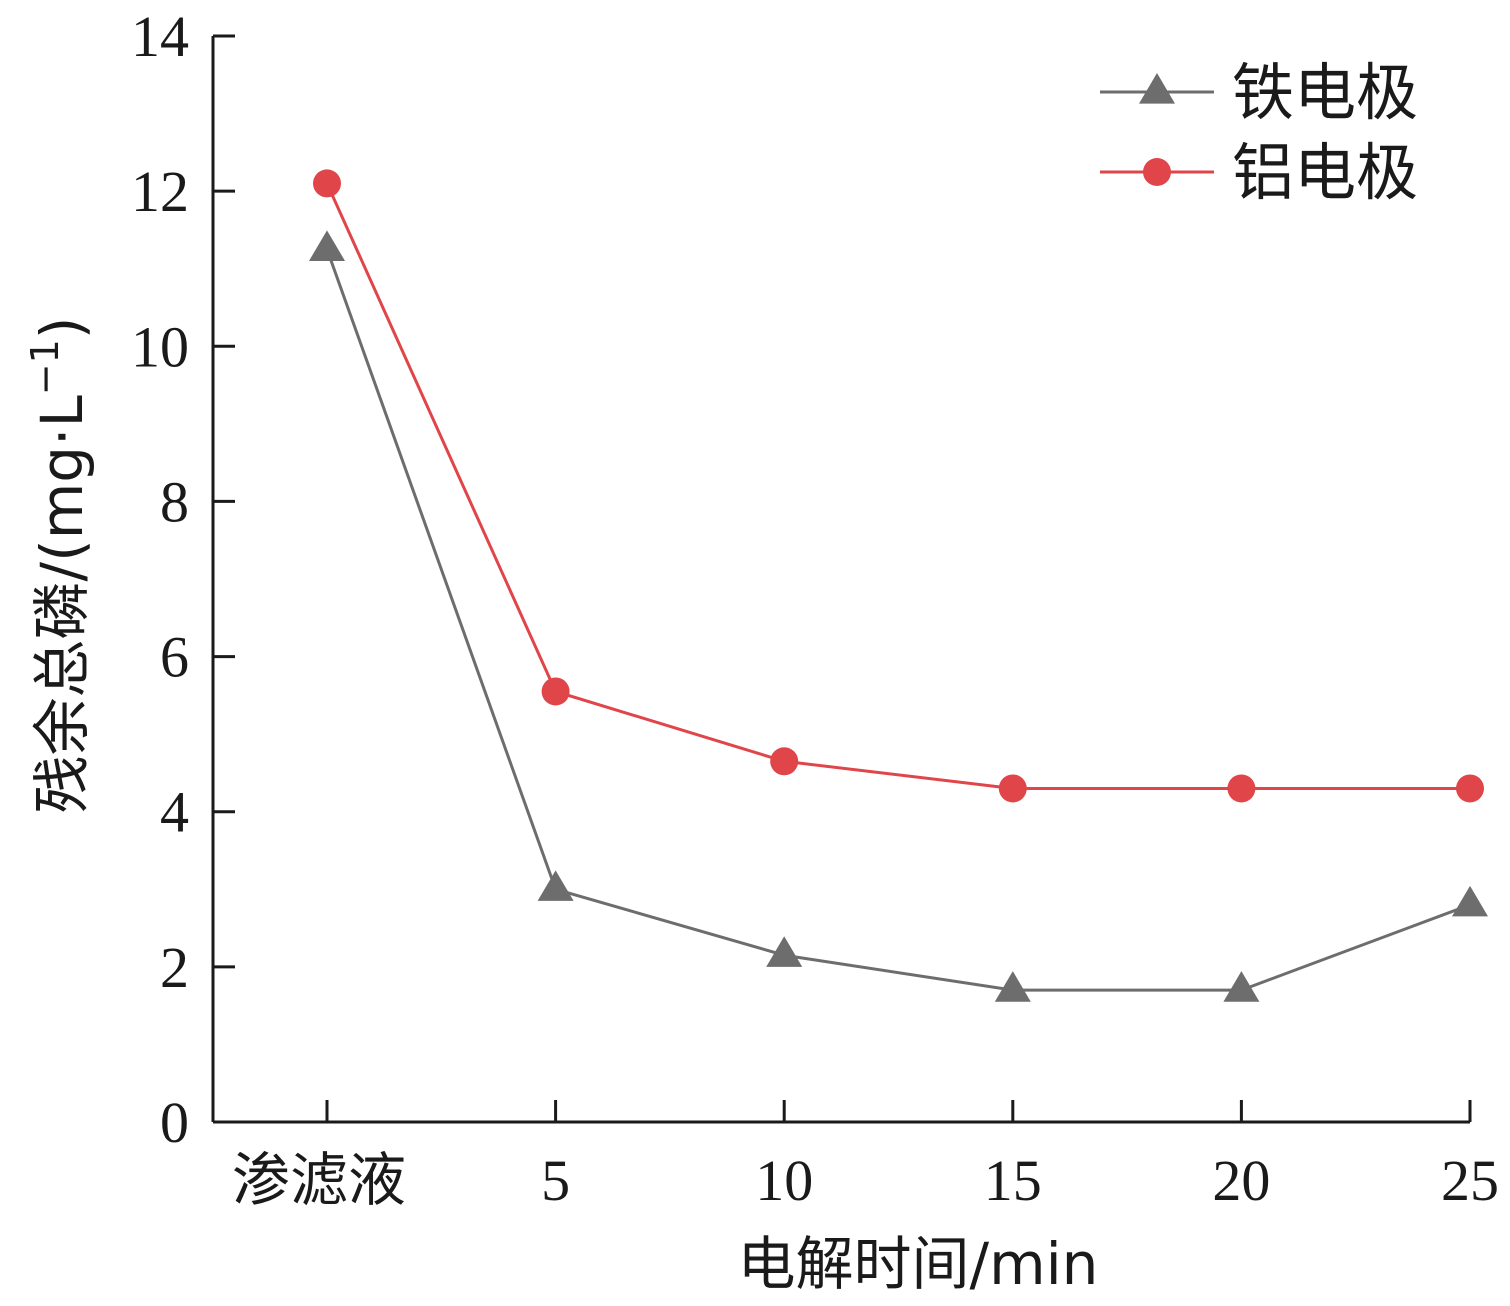 This screenshot has height=1306, width=1510. What do you see at coordinates (1470, 1180) in the screenshot?
I see `x-tick-label: 25` at bounding box center [1470, 1180].